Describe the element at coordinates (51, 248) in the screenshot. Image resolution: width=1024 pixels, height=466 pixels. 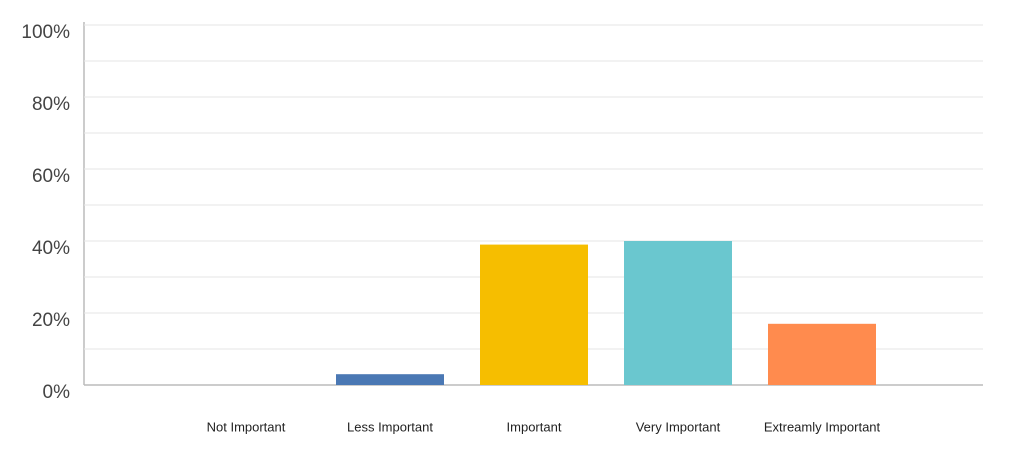
I see `y-tick-label: 40%` at that location.